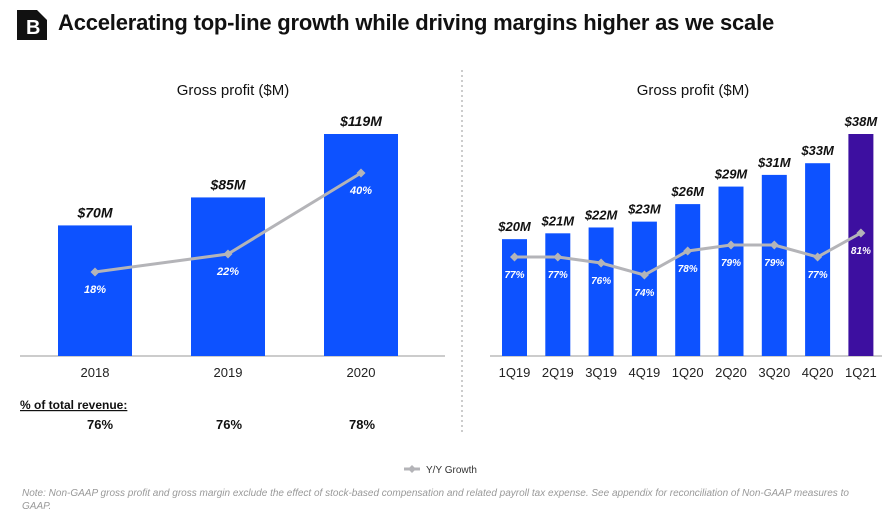  Describe the element at coordinates (95, 372) in the screenshot. I see `tick-label-2018: 2018` at that location.